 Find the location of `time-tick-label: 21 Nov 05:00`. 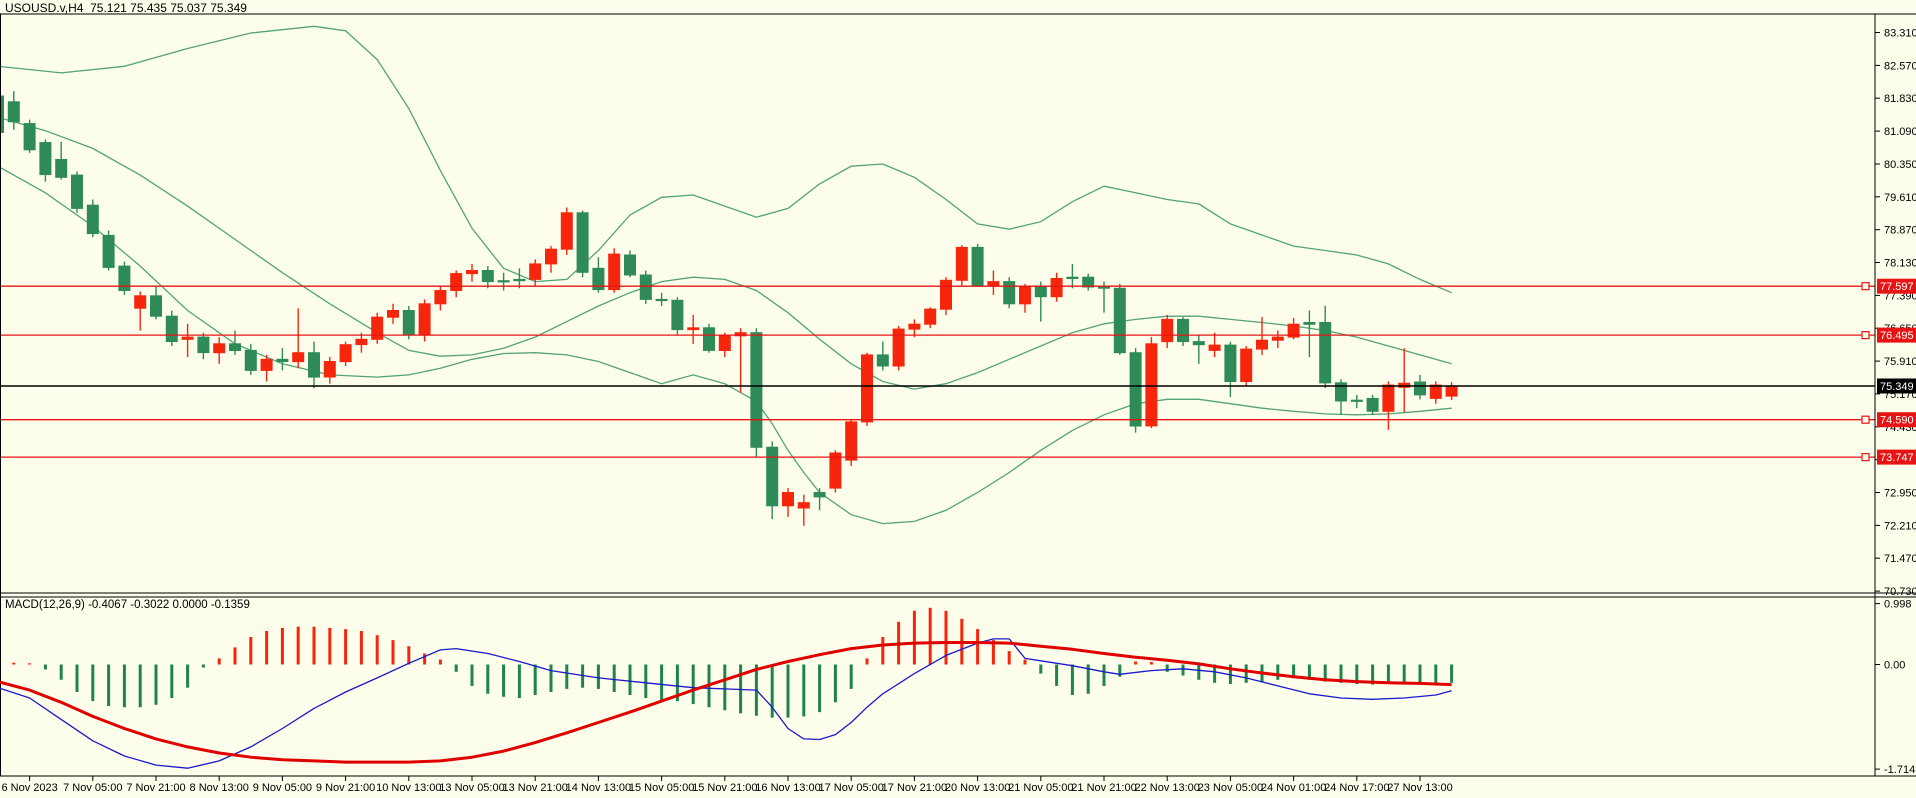

time-tick-label: 21 Nov 05:00 is located at coordinates (1040, 788).